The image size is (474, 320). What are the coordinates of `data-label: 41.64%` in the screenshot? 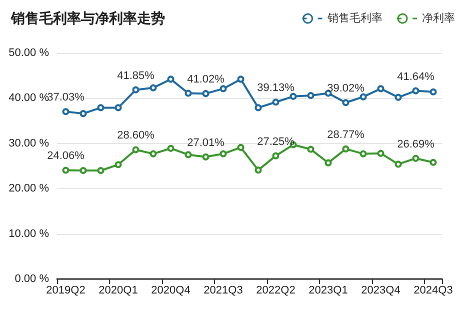 It's located at (416, 76).